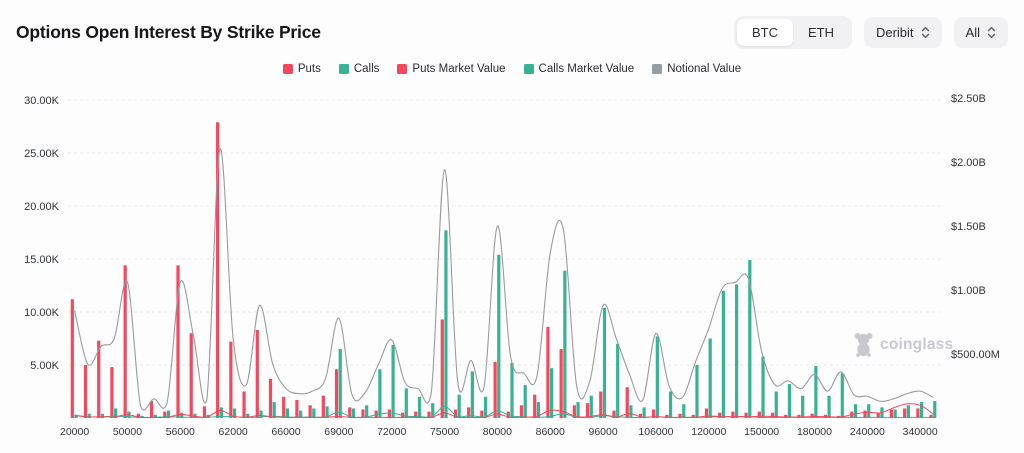  What do you see at coordinates (504, 410) in the screenshot?
I see `puts-market-value-line` at bounding box center [504, 410].